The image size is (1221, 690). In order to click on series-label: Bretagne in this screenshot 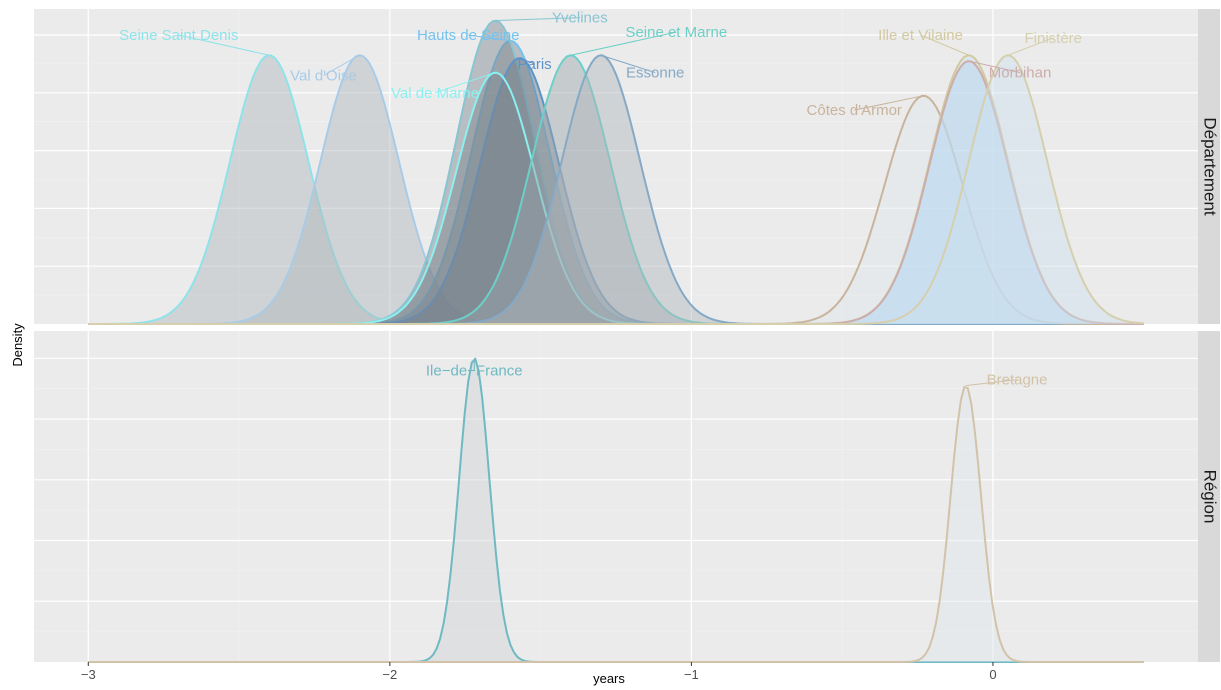, I will do `click(1017, 380)`.